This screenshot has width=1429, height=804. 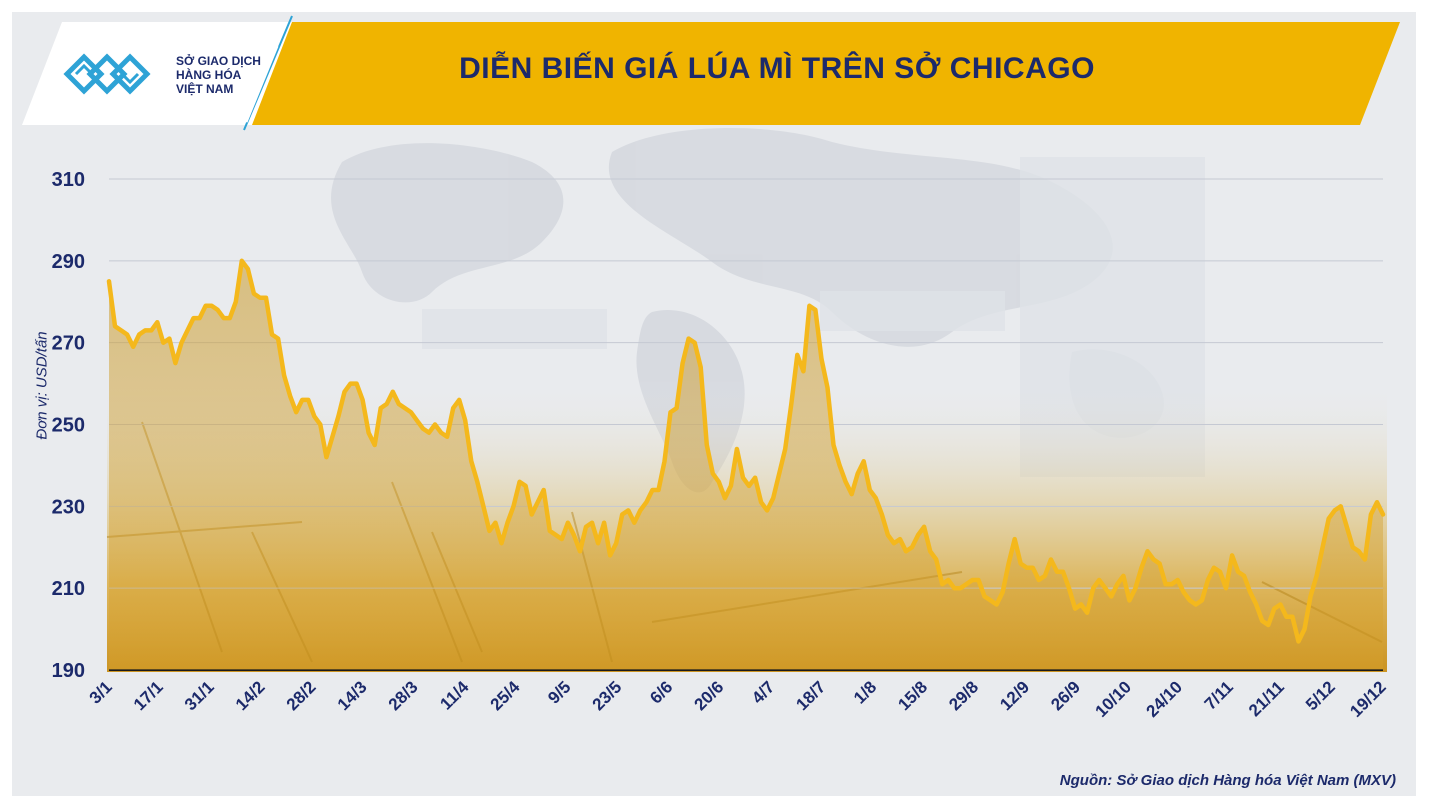 I want to click on x-tick-label: 6/6, so click(x=661, y=692).